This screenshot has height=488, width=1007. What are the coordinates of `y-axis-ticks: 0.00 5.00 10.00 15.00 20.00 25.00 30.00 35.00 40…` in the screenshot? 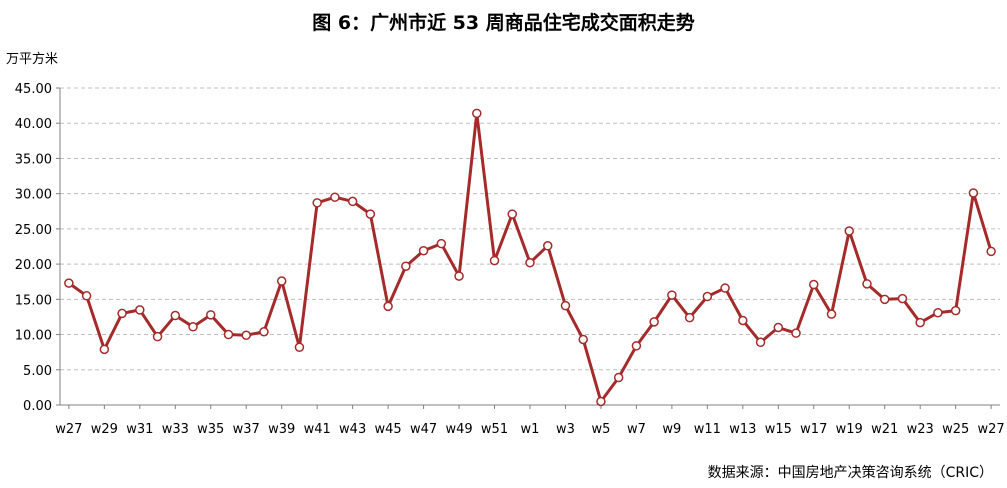 It's located at (37, 248).